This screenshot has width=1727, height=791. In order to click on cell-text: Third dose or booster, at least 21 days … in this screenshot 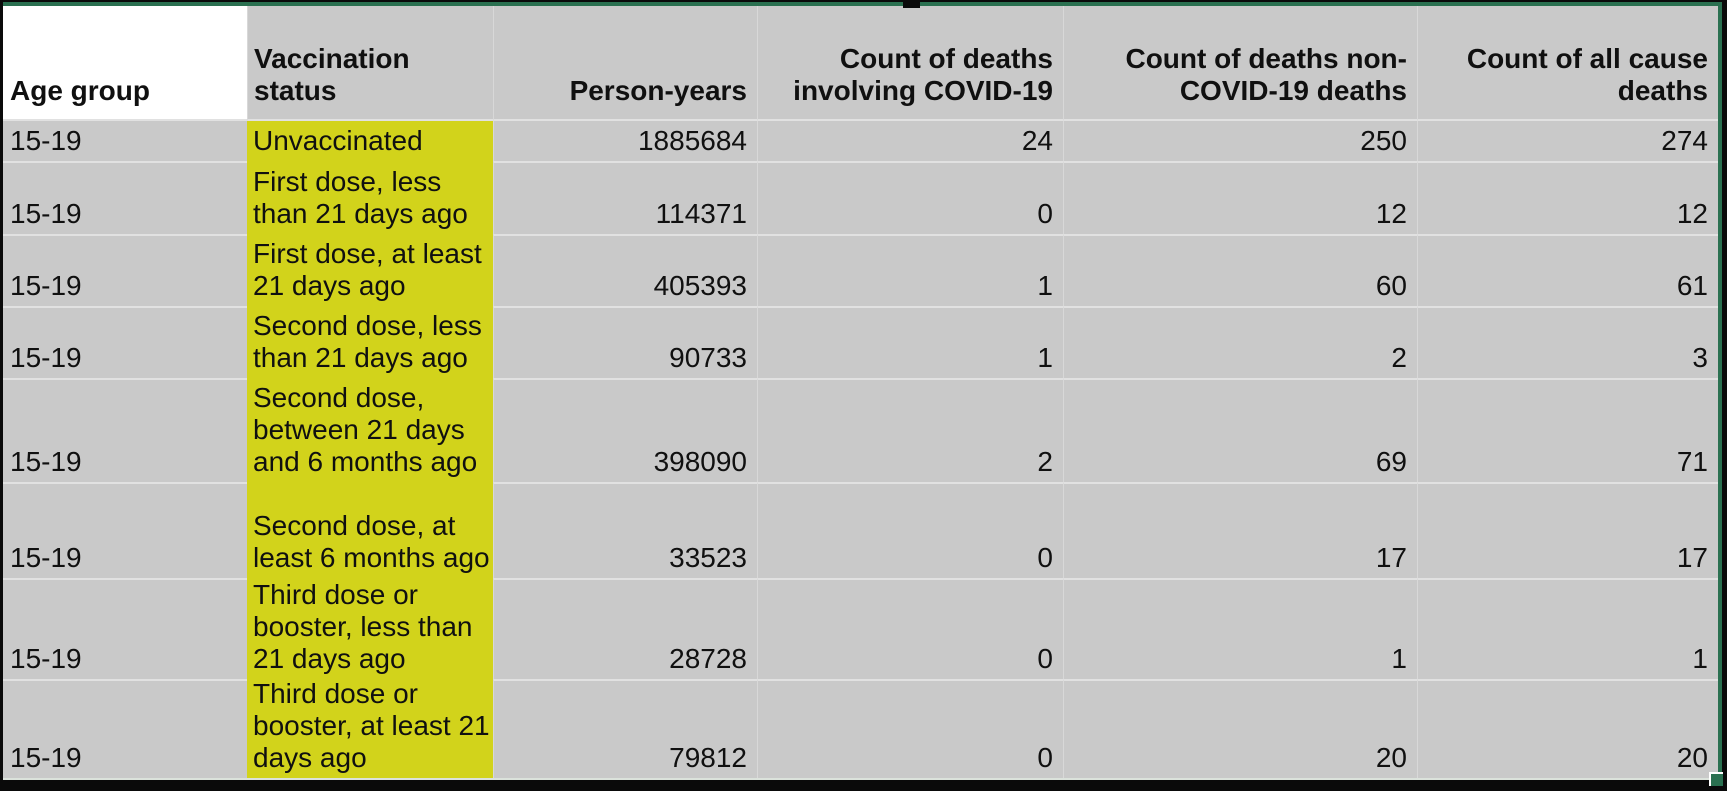, I will do `click(371, 726)`.